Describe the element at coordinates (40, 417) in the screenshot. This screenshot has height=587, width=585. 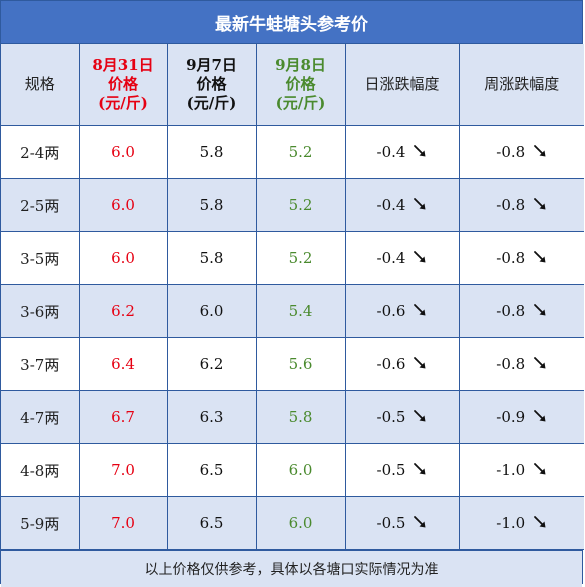
I see `spec-cell: 4-7两` at that location.